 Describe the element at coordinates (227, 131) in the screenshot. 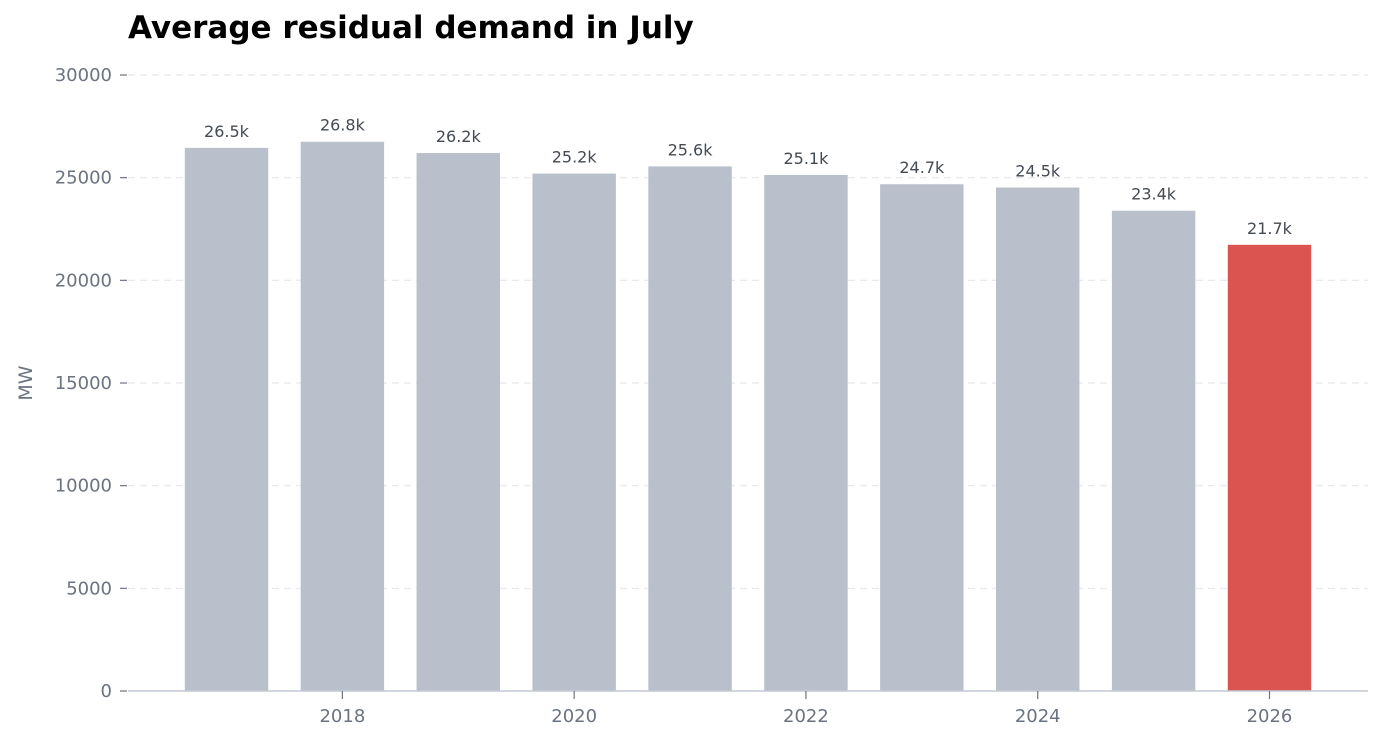

I see `data-label-2017: 26.5k` at that location.